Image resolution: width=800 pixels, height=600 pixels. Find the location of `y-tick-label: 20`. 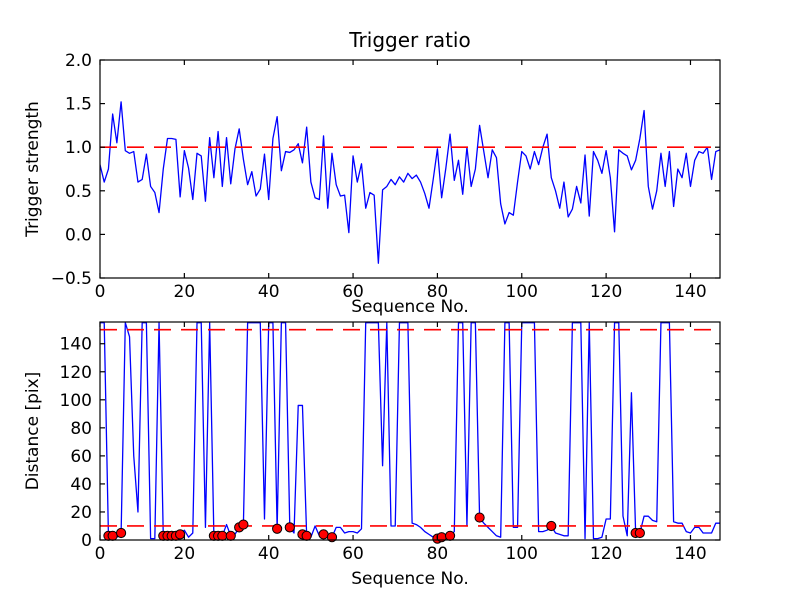

y-tick-label: 20 is located at coordinates (81, 513).